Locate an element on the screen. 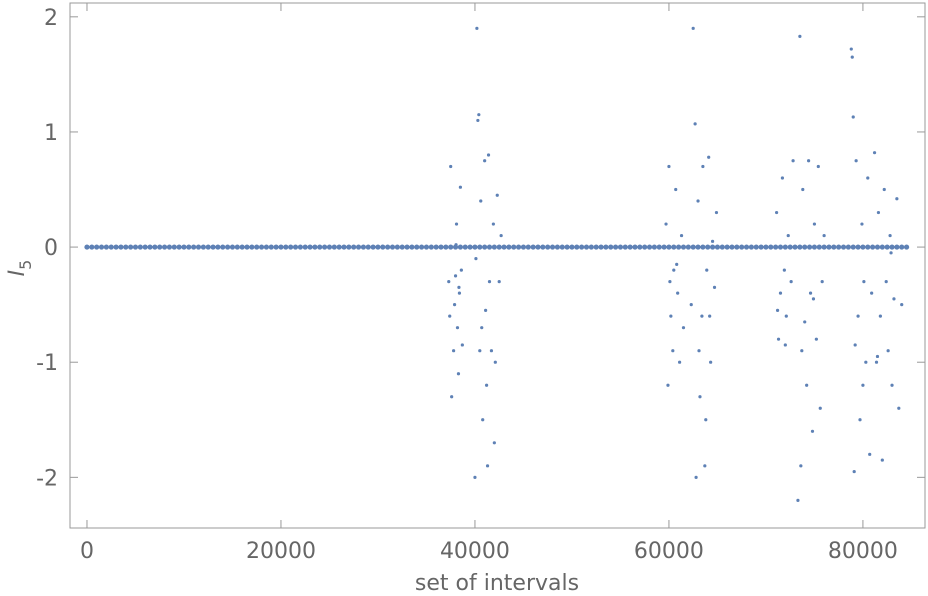 This screenshot has width=928, height=596. y-tick-label: -2 is located at coordinates (47, 478).